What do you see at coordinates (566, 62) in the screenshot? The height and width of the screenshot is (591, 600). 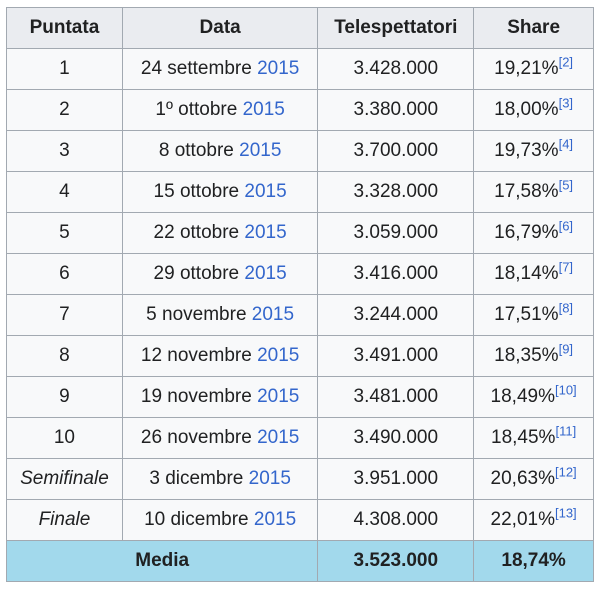 I see `reference-link: [2]` at bounding box center [566, 62].